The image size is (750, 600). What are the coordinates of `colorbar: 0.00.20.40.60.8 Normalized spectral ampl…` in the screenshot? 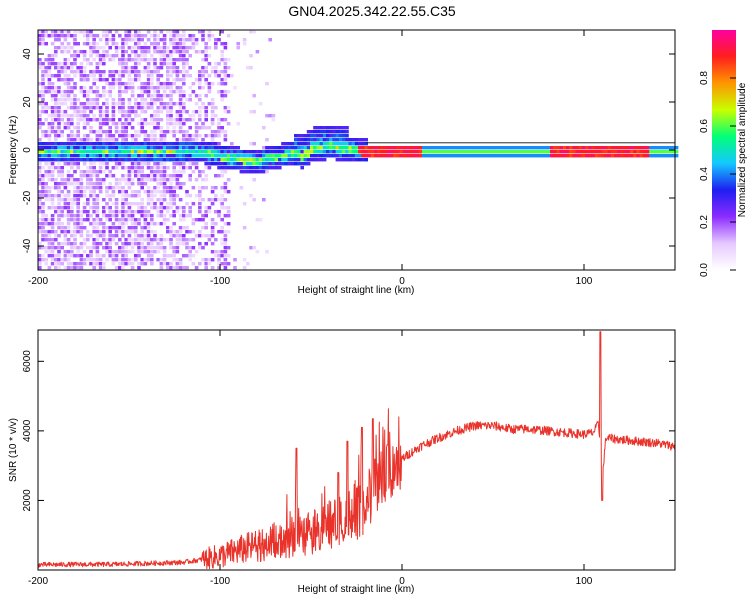 It's located at (723, 153).